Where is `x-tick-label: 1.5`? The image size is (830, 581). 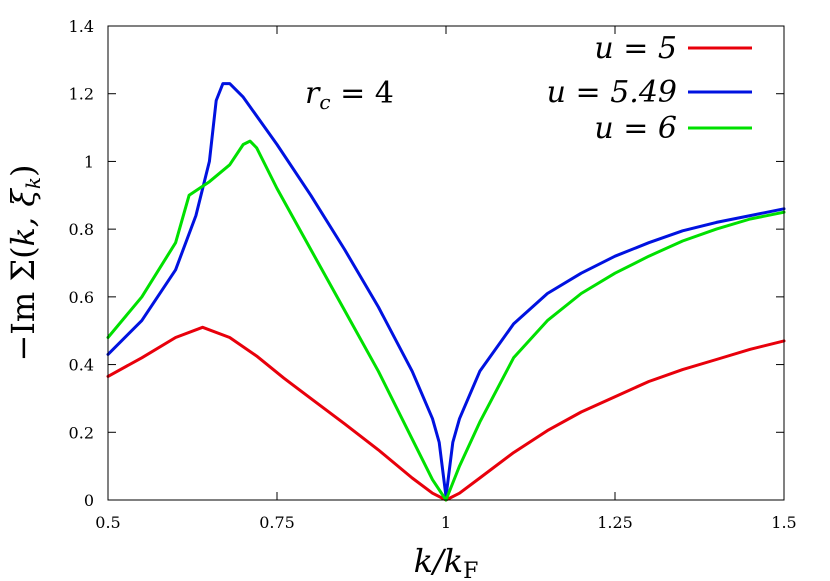 x-tick-label: 1.5 is located at coordinates (783, 522).